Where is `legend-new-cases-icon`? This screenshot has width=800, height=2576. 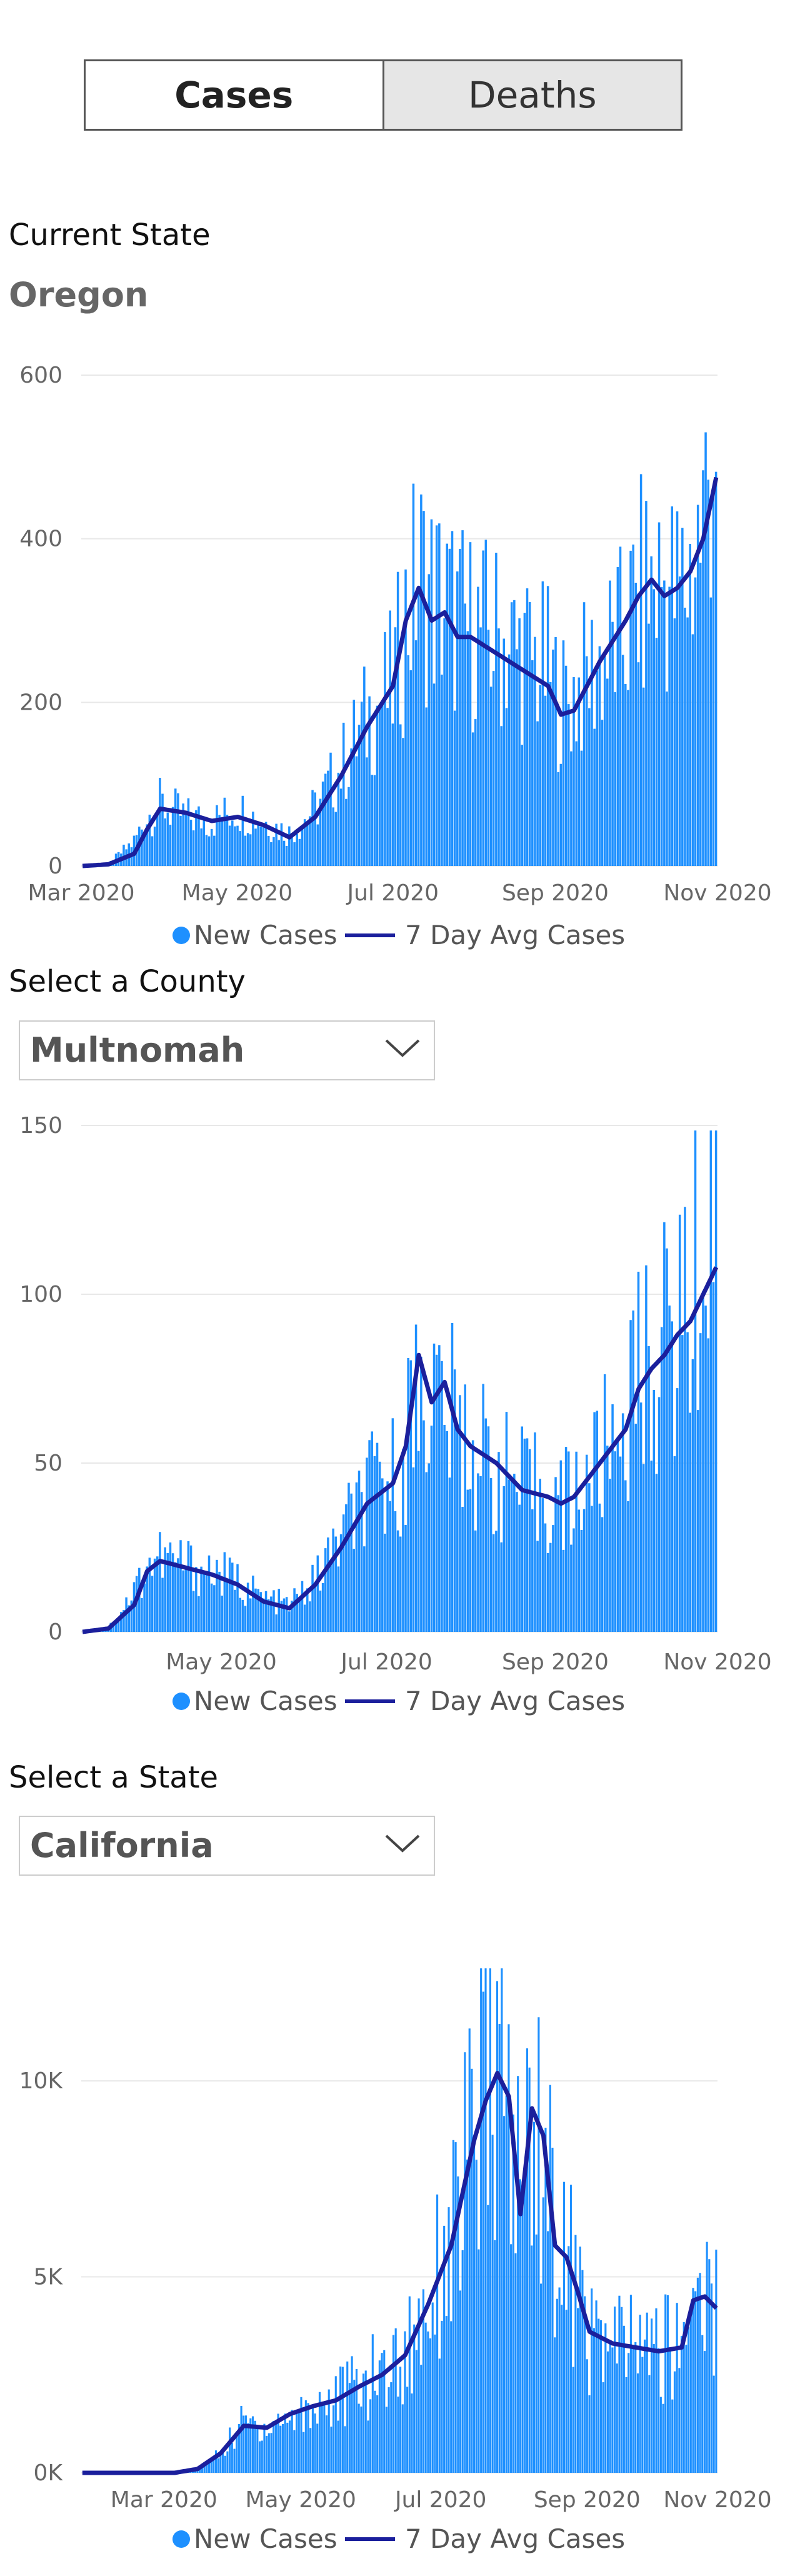 legend-new-cases-icon is located at coordinates (181, 935).